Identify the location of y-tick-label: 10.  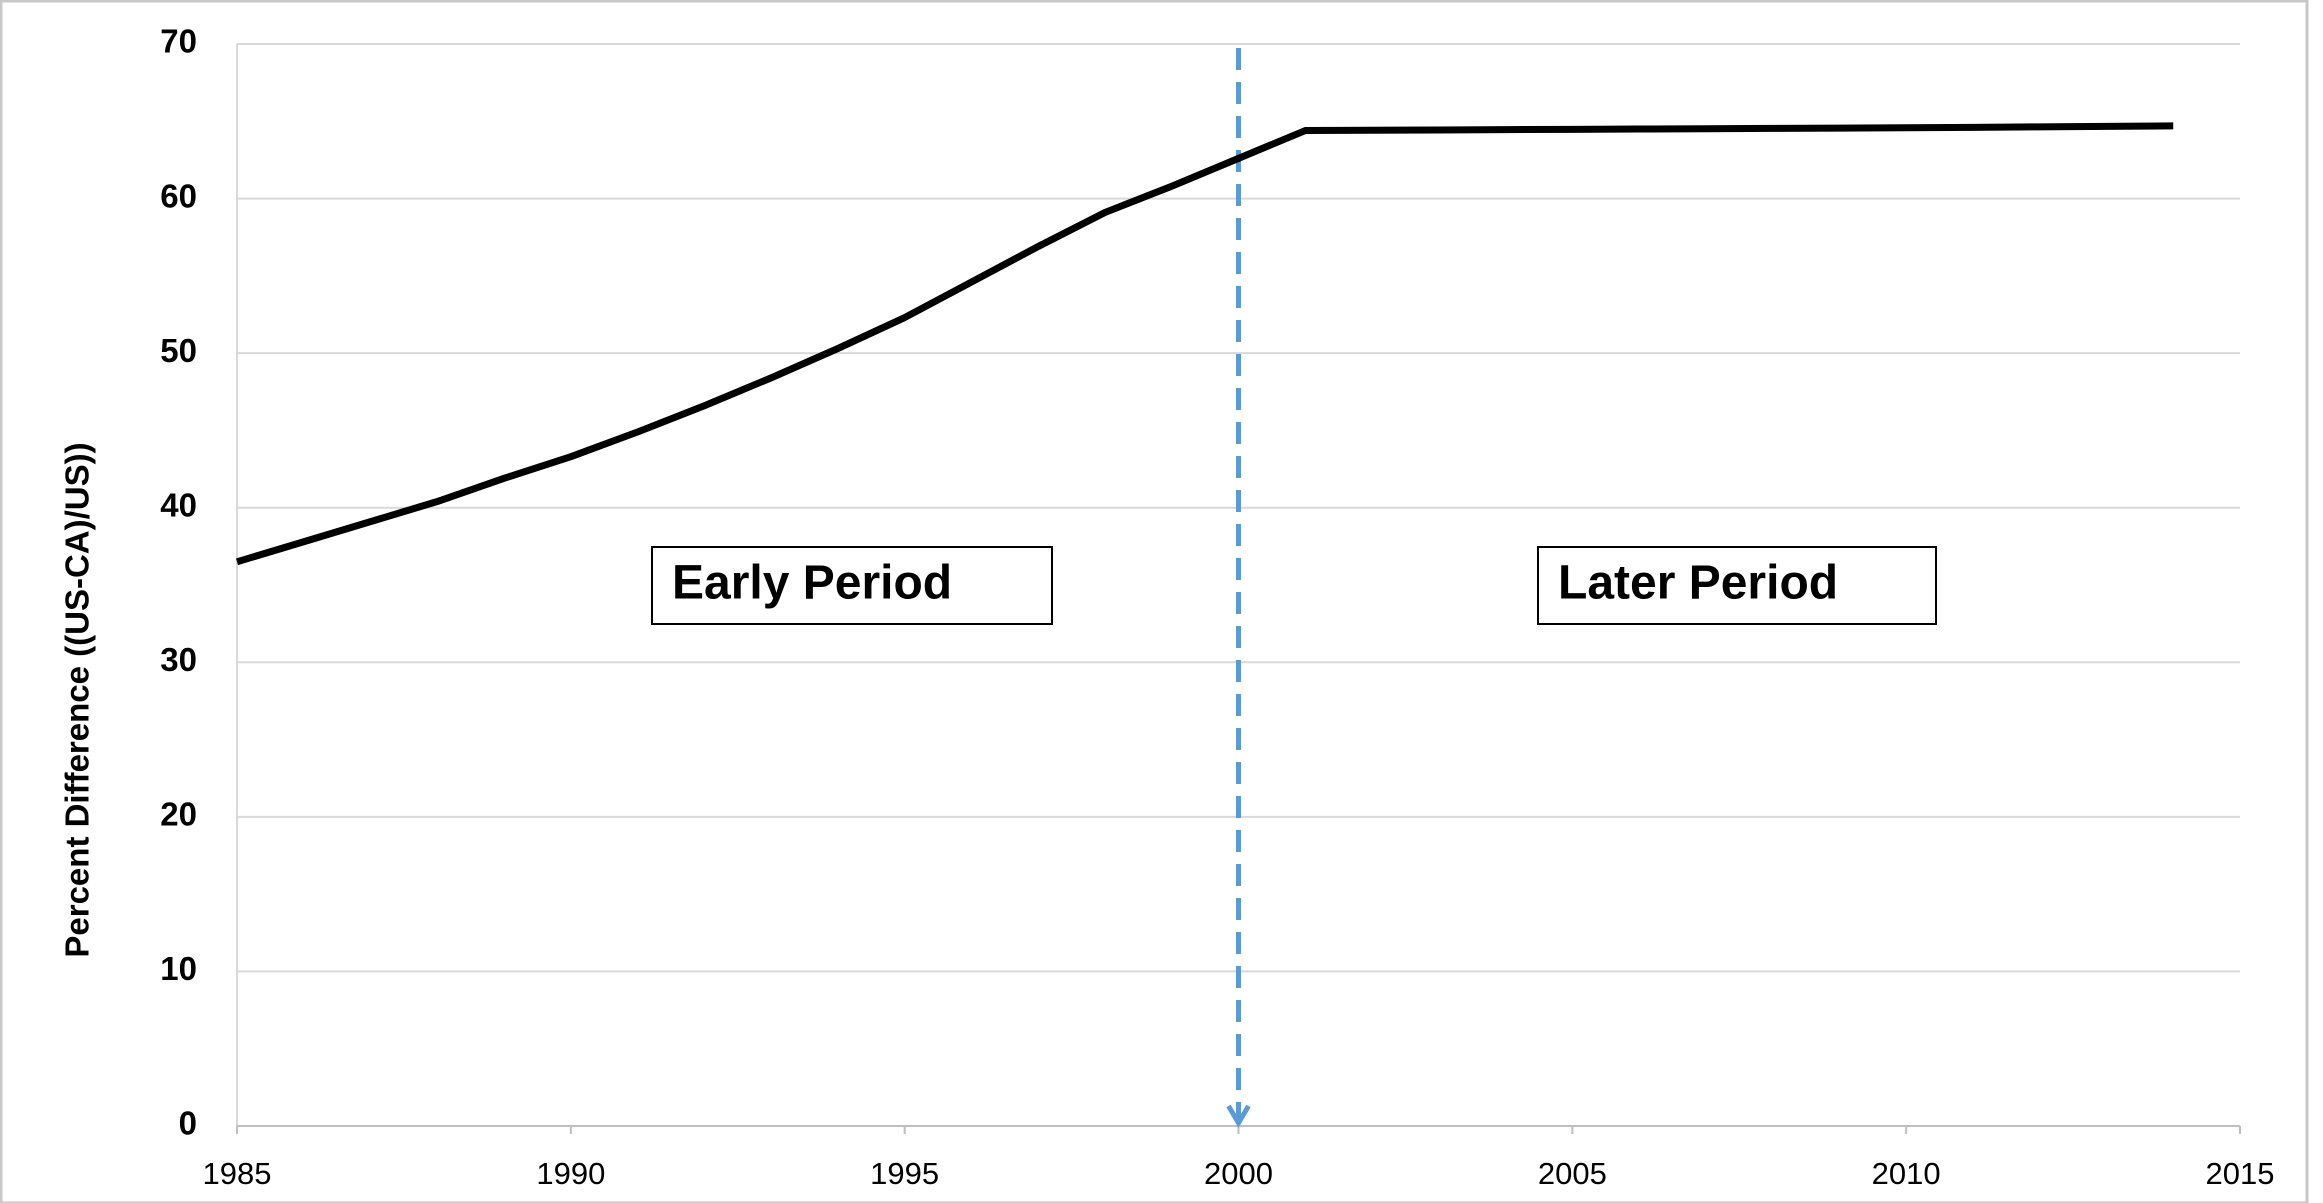
(178, 968).